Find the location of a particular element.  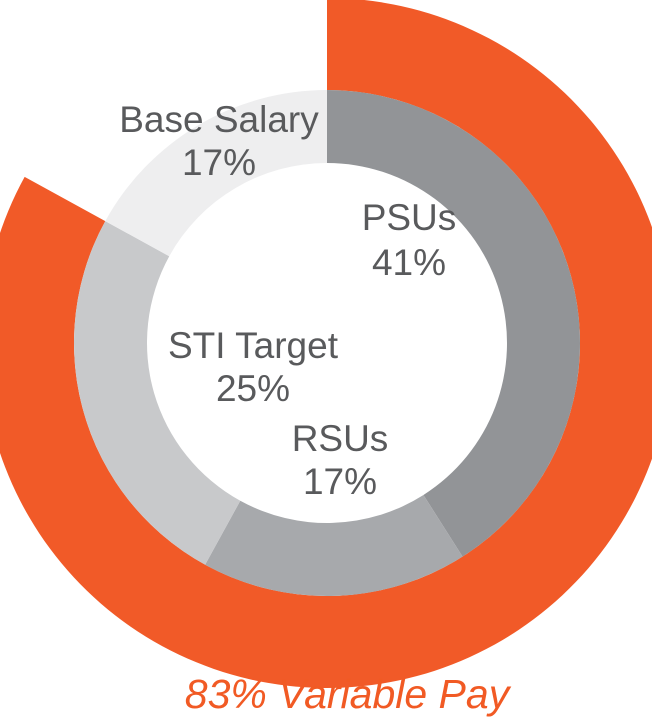

base-salary-label: Base Salary is located at coordinates (219, 119).